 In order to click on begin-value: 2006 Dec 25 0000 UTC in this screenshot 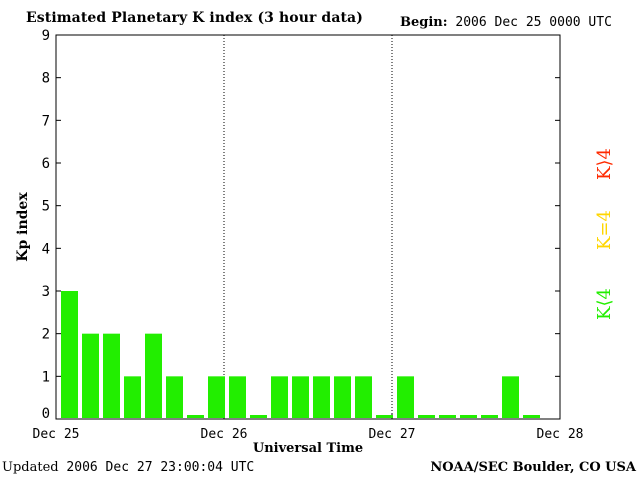, I will do `click(533, 22)`.